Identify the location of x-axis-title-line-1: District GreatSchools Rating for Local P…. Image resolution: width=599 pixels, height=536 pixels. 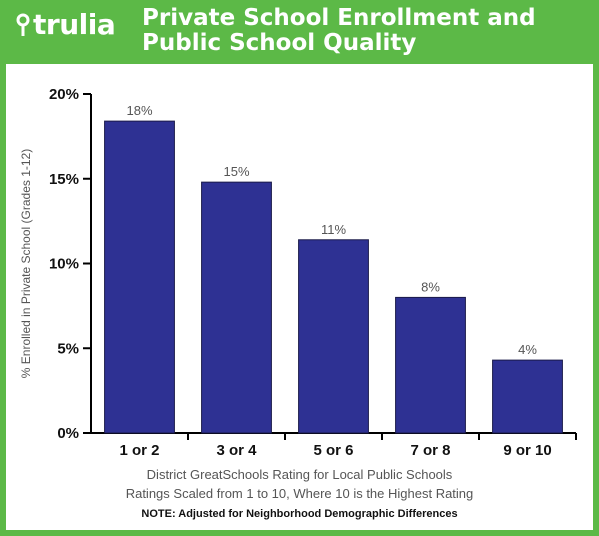
(299, 474).